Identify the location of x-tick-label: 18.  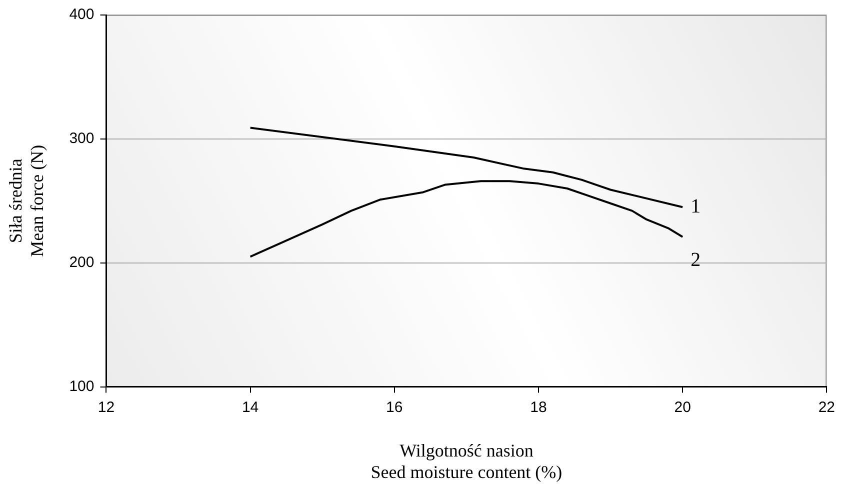
(538, 407).